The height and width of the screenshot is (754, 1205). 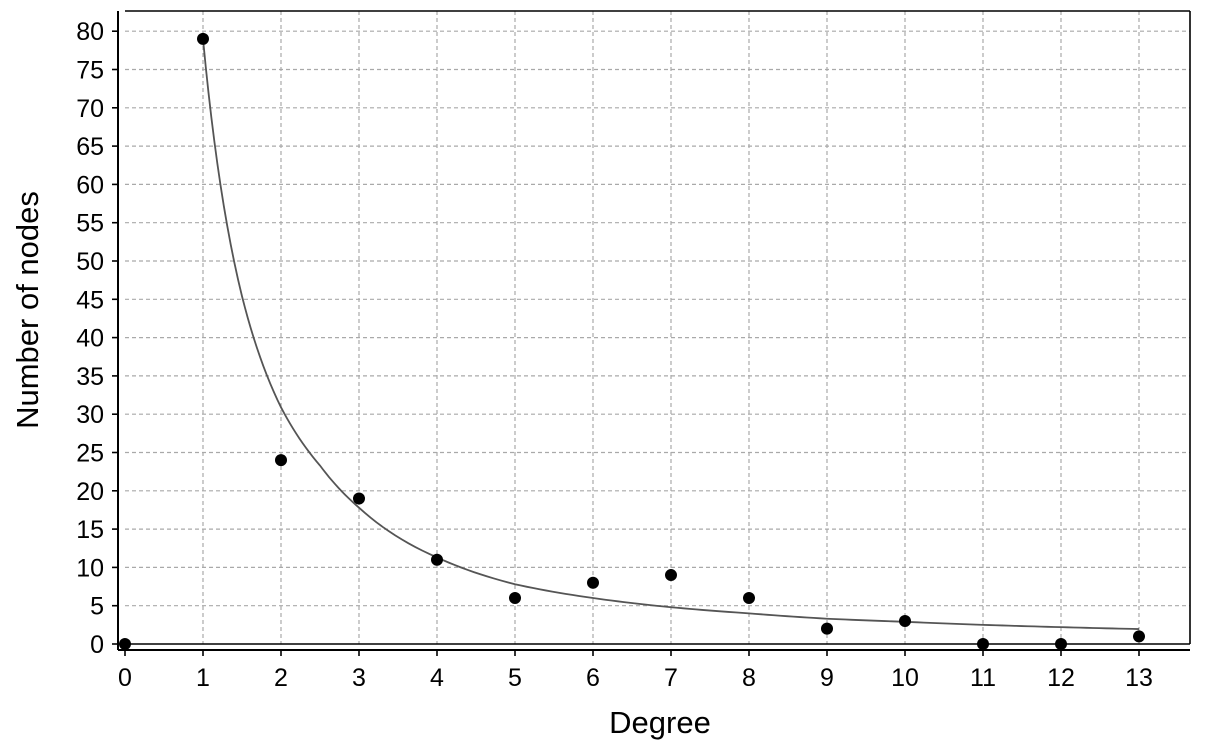 I want to click on y-tick-label: 75, so click(x=90, y=71).